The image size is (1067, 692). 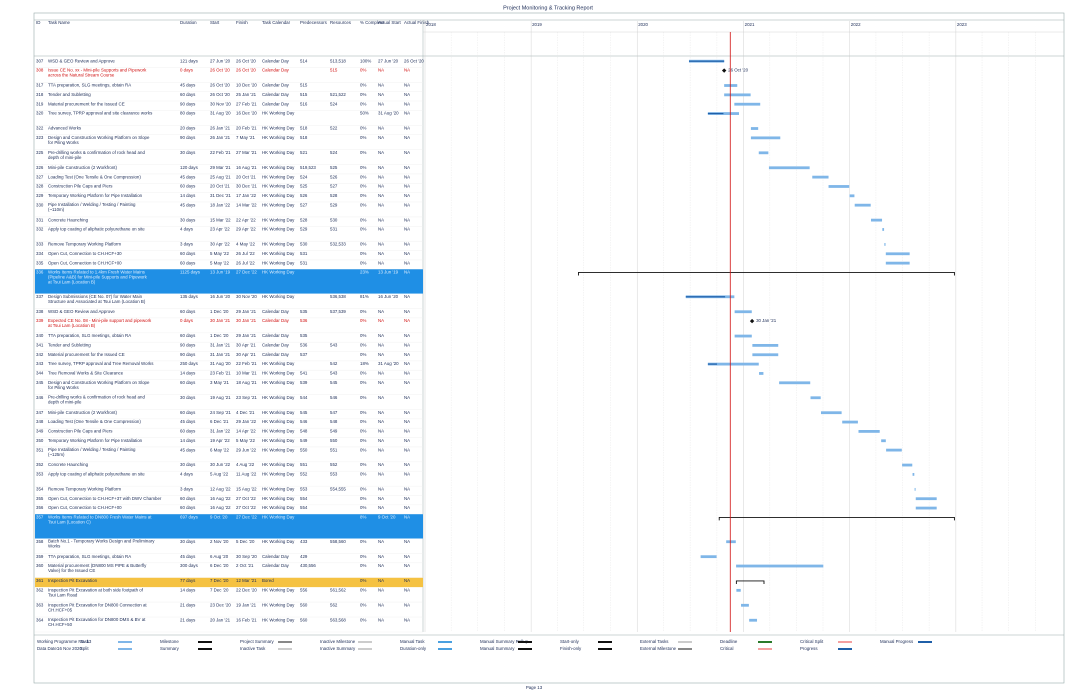 I want to click on cell-pred: 529, so click(x=304, y=229).